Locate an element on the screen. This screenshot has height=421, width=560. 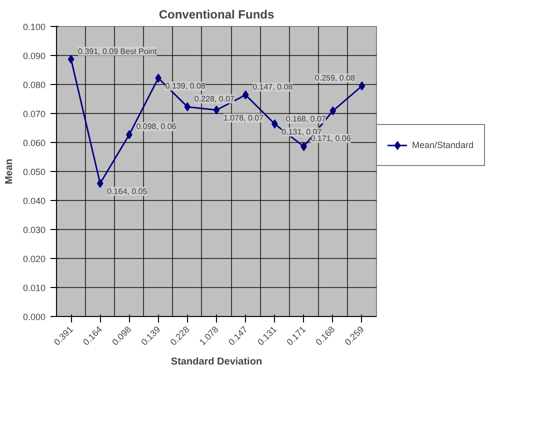
data-label: 0.228, 0.07 is located at coordinates (214, 99).